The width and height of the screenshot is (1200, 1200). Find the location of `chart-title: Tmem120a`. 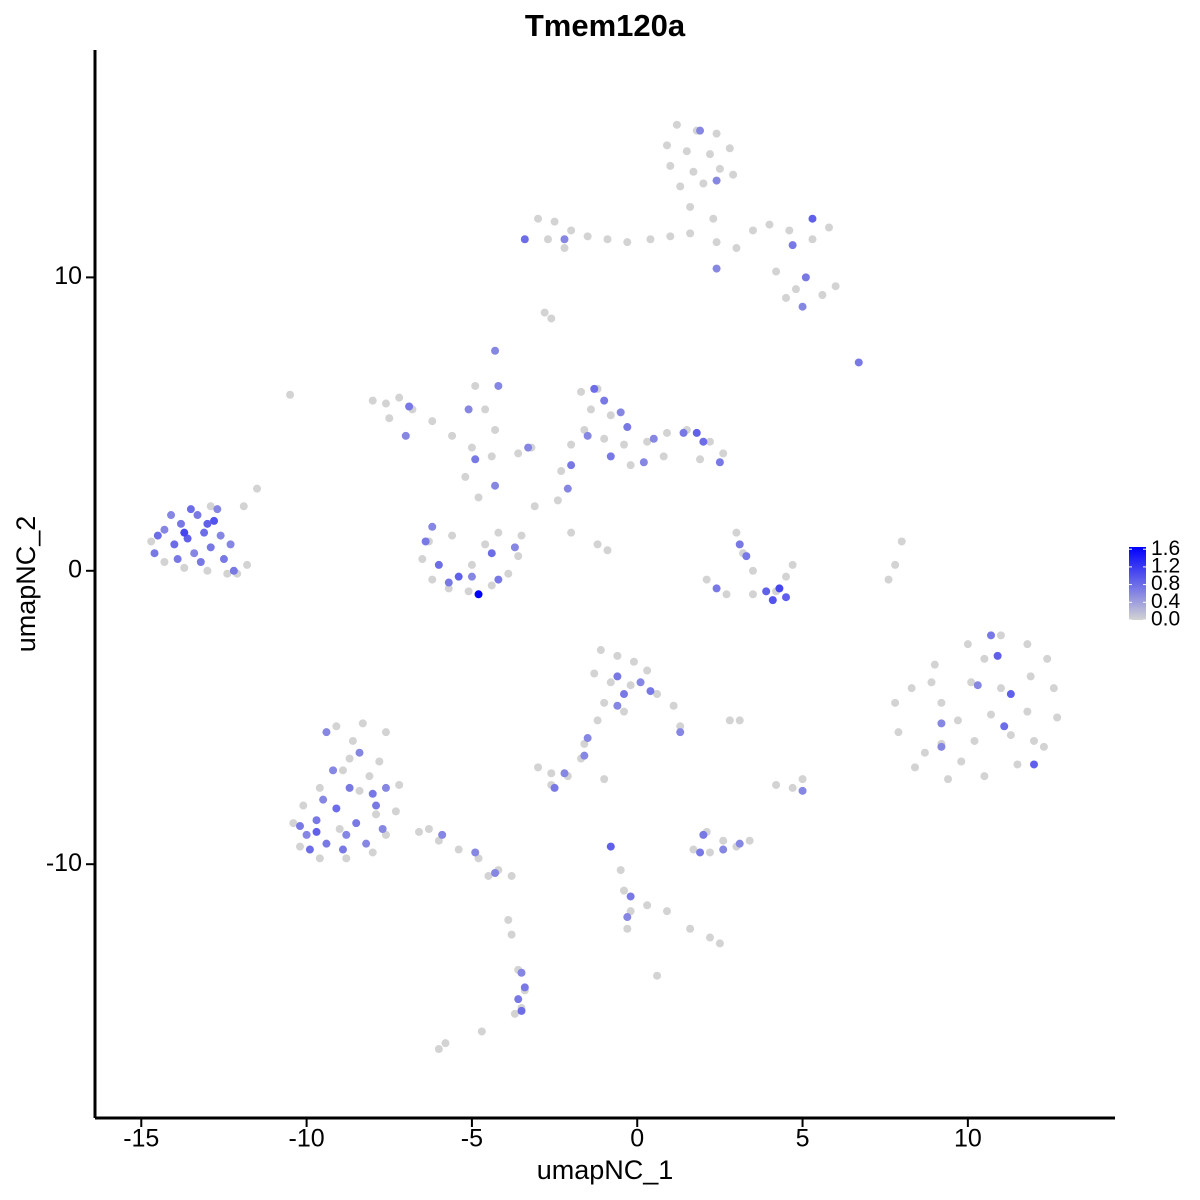

chart-title: Tmem120a is located at coordinates (605, 25).